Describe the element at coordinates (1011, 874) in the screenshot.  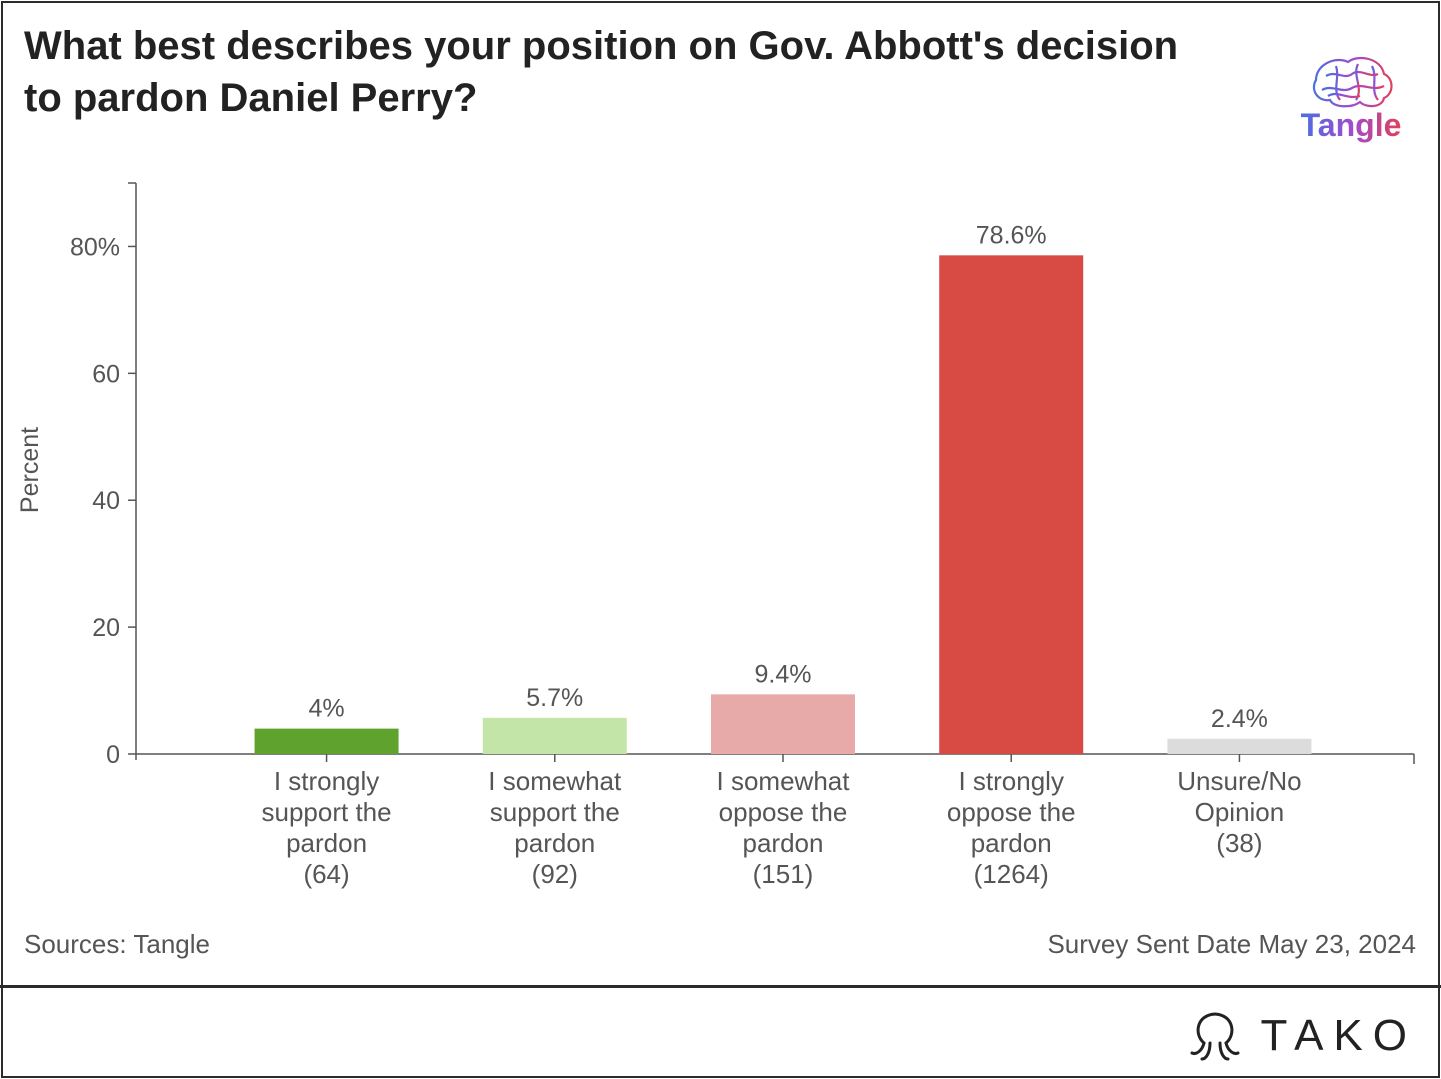
I see `x-category-label-line: (1264)` at that location.